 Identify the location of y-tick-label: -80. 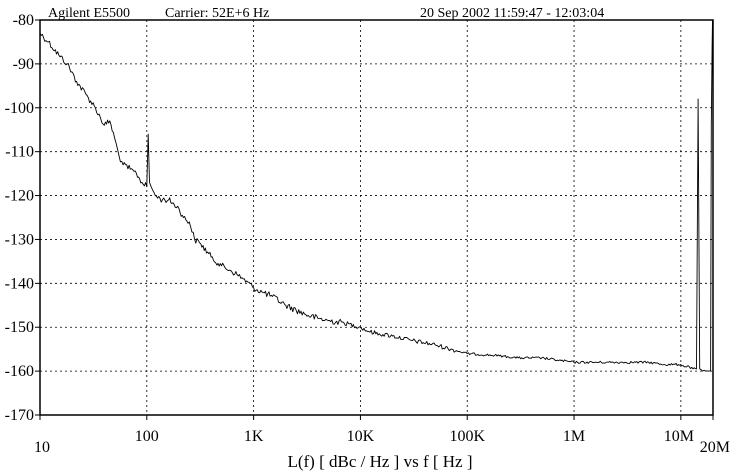
(23, 20).